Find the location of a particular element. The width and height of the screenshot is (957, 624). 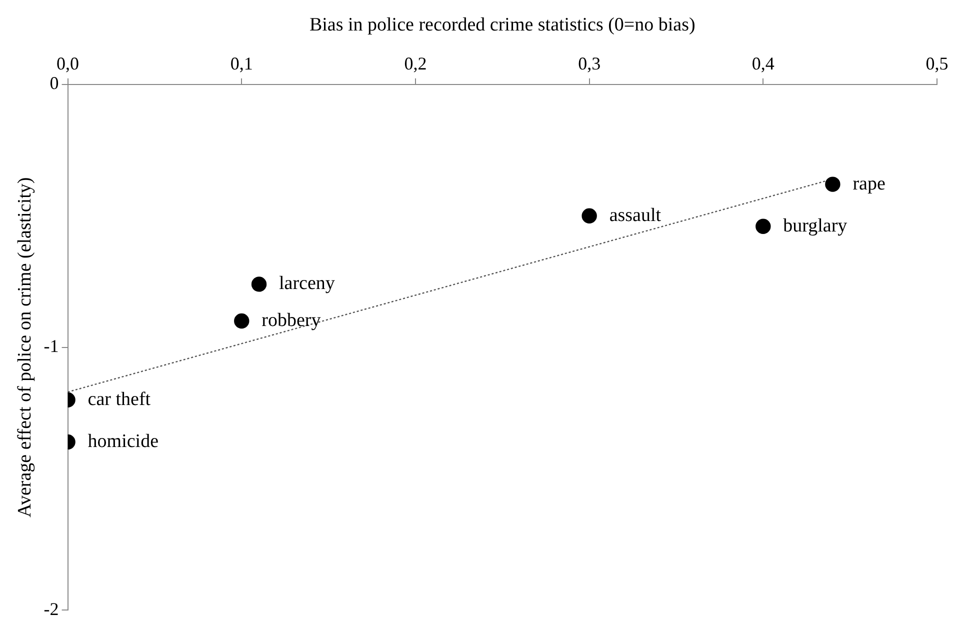

x-tick-label: 0,1 is located at coordinates (241, 63).